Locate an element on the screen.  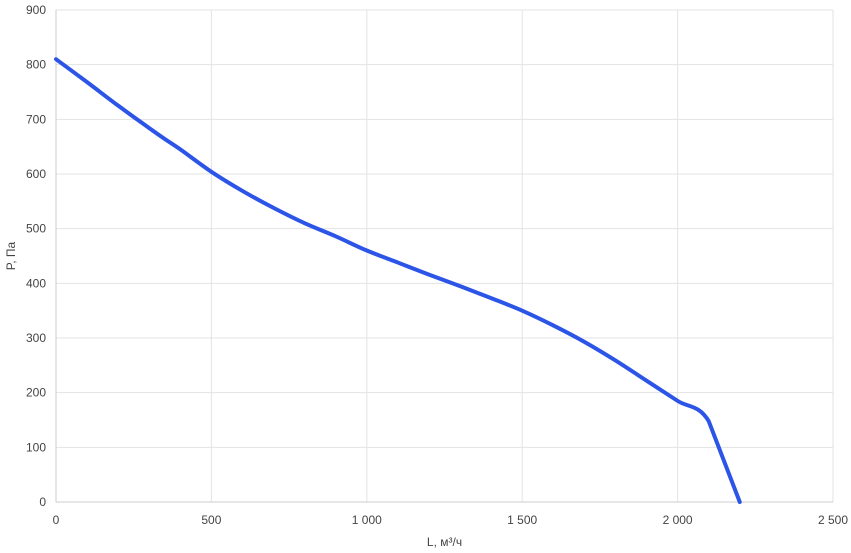
x-tick-label: 1 000 is located at coordinates (367, 520).